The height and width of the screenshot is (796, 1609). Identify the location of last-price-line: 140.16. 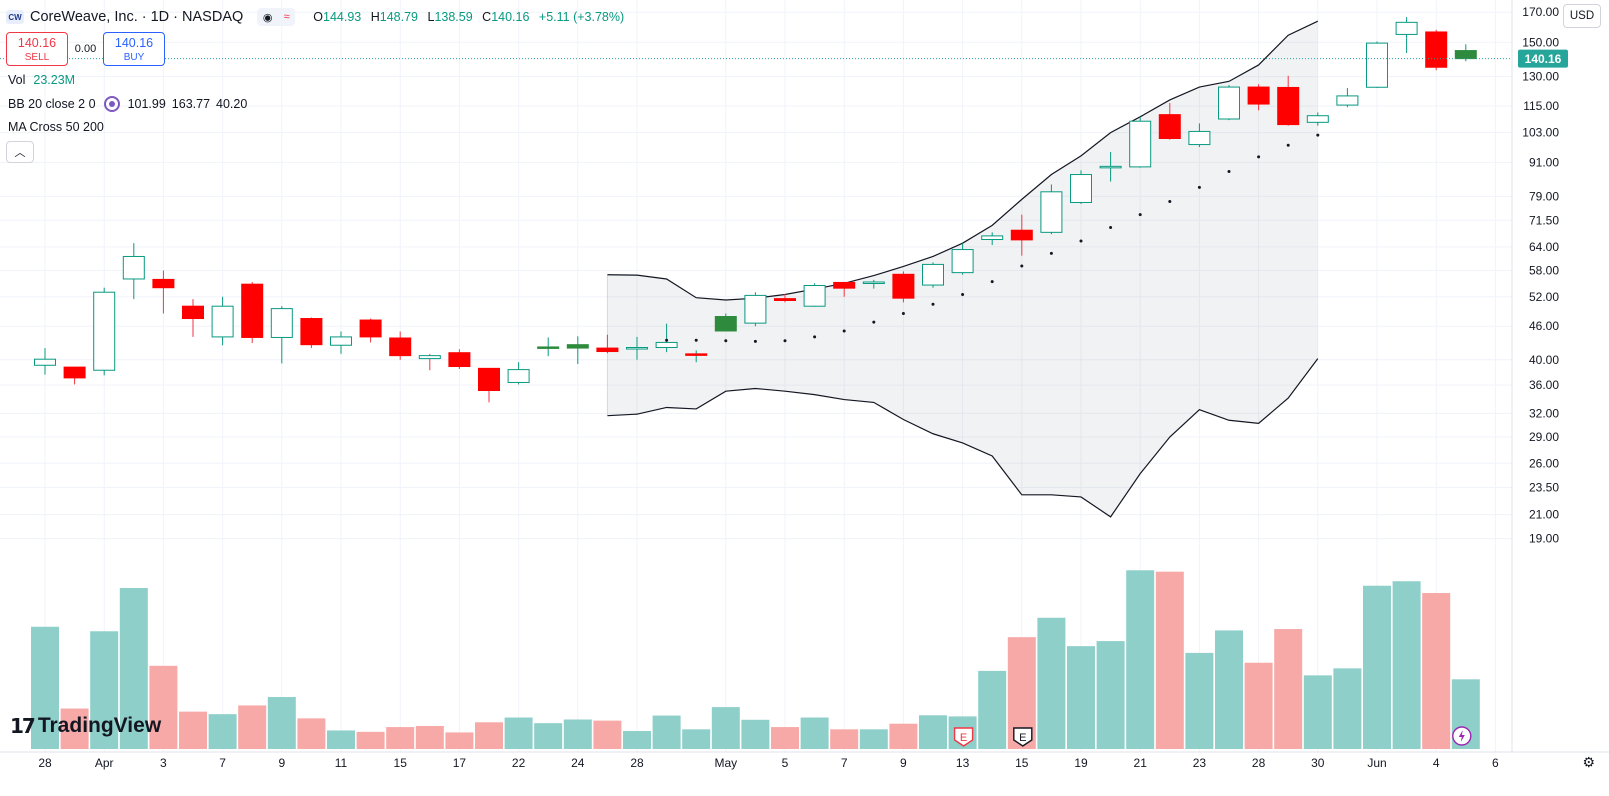
(784, 58).